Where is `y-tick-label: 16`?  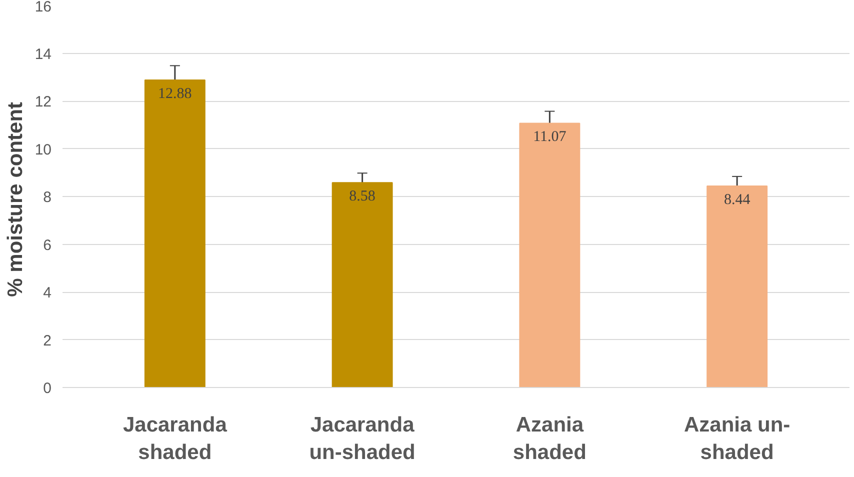
y-tick-label: 16 is located at coordinates (43, 8).